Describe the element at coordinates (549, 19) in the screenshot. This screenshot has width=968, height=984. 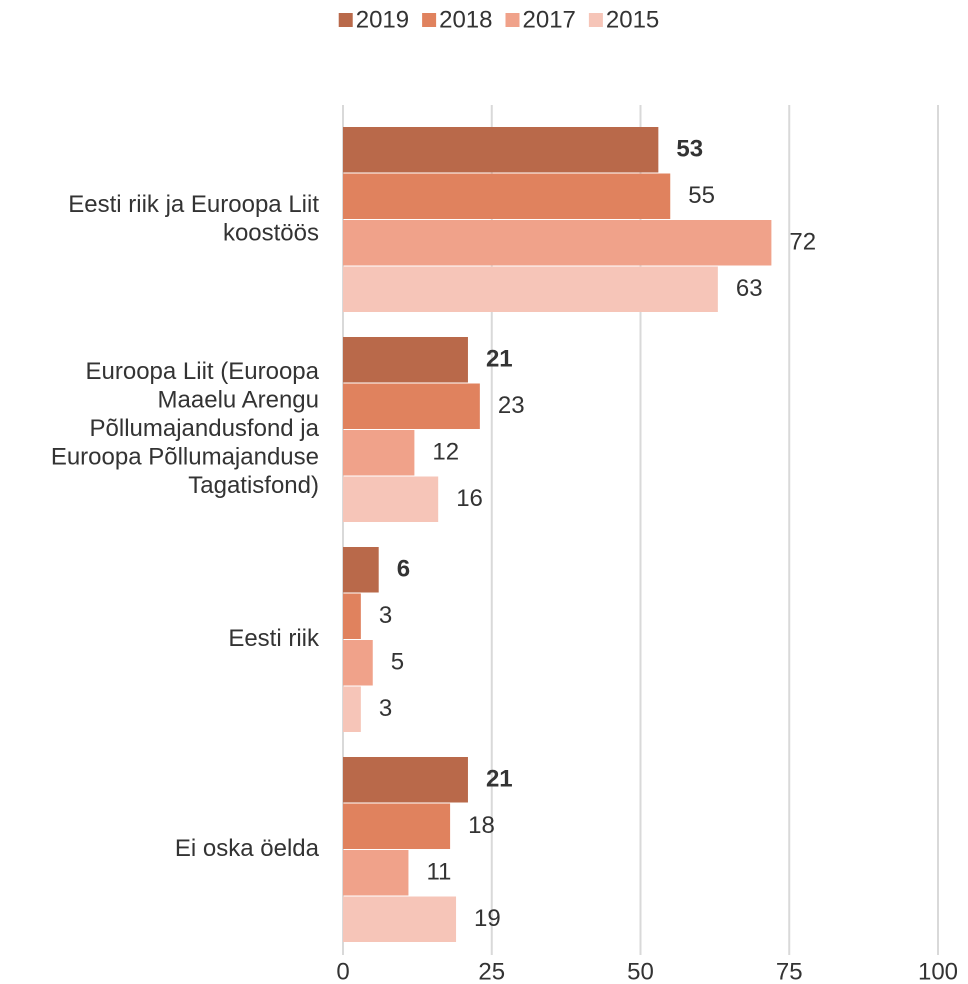
I see `legend-label: 2017` at that location.